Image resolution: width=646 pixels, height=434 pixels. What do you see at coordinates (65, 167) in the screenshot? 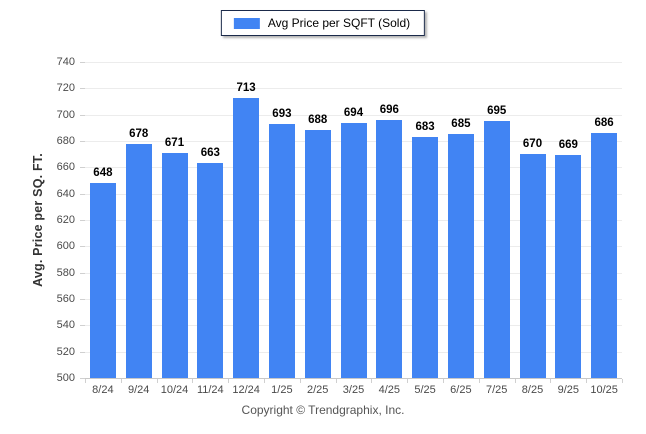
I see `y-axis-tick-label: 660` at bounding box center [65, 167].